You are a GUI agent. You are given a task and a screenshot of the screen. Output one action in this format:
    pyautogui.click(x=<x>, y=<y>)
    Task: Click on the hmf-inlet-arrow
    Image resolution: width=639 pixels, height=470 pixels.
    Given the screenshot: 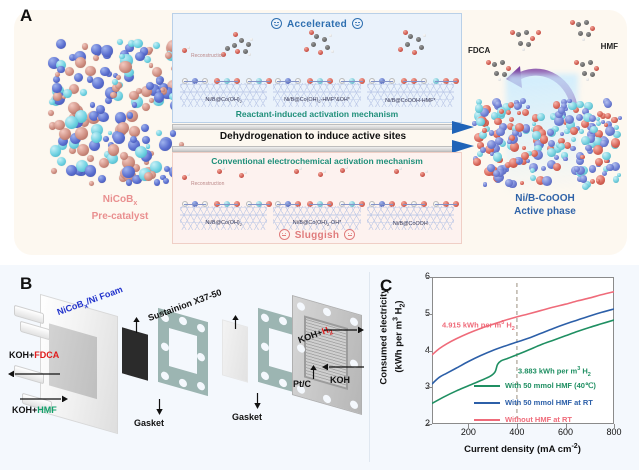 What is the action you would take?
    pyautogui.click(x=44, y=398)
    